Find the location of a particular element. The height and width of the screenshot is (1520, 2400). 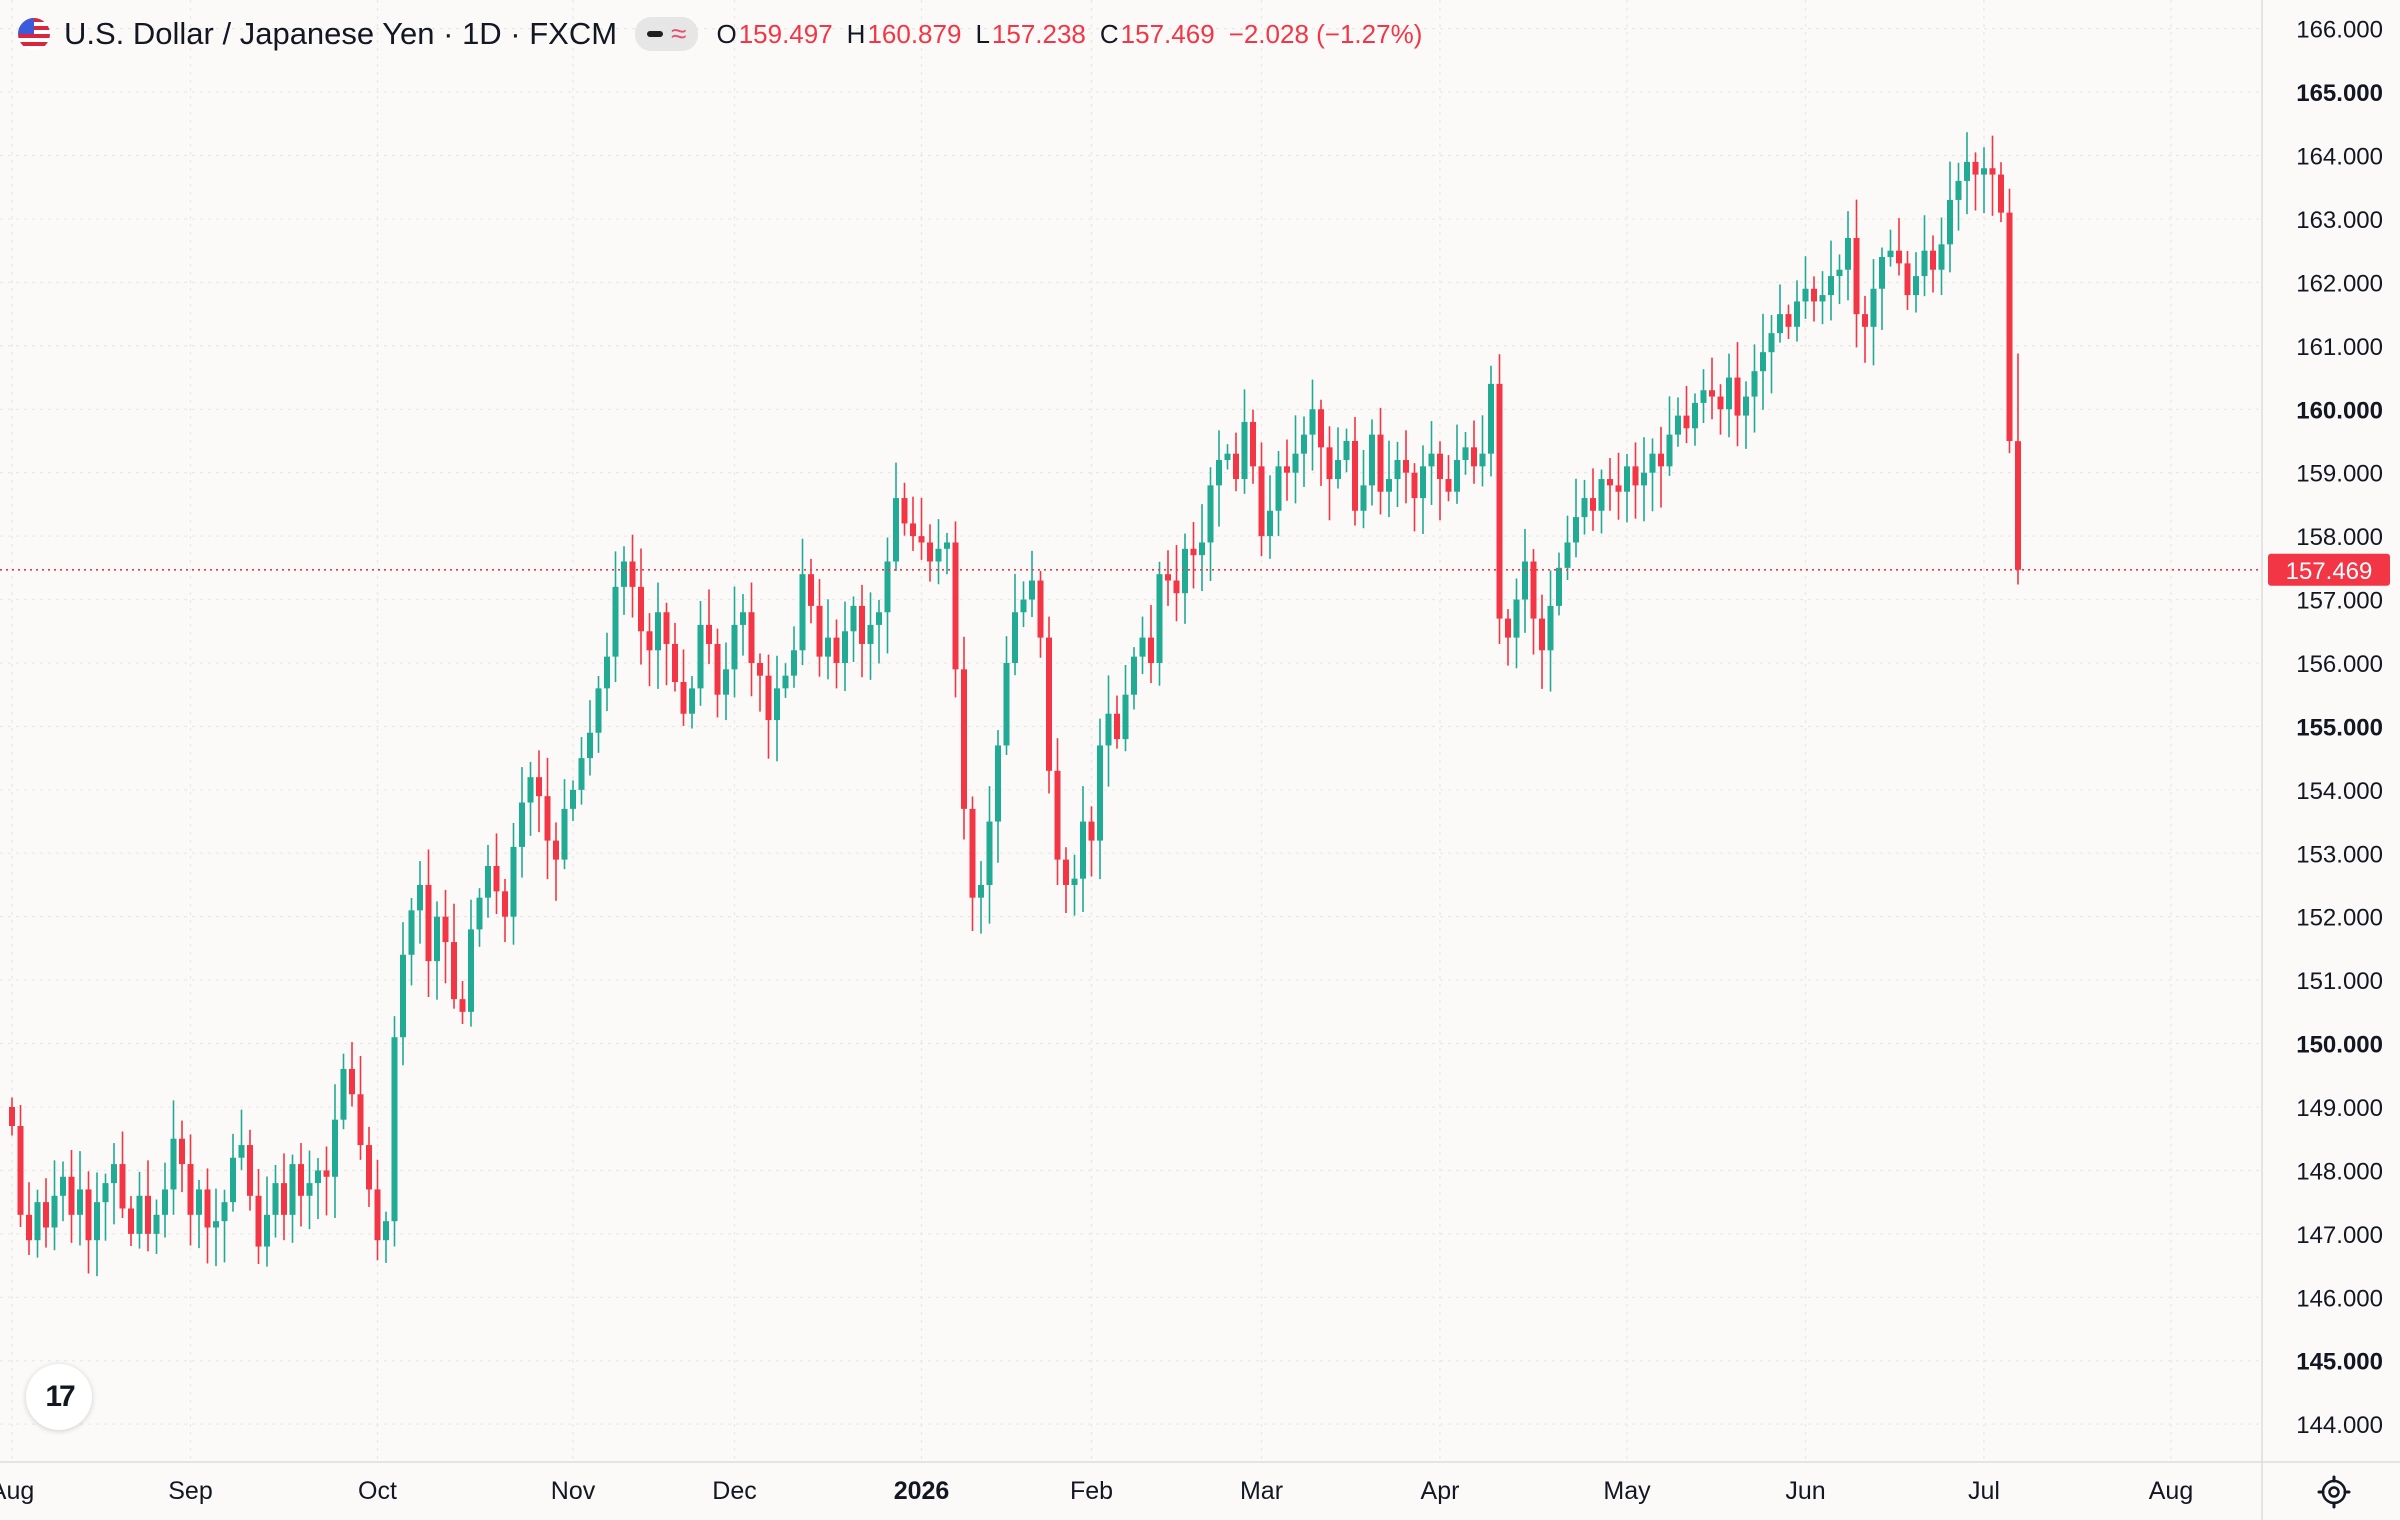

hide-indicator-icon is located at coordinates (655, 34).